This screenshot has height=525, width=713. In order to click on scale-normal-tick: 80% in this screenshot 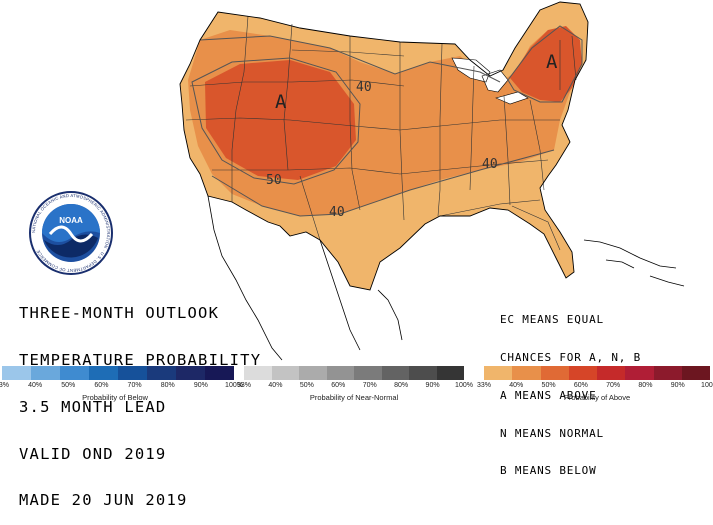, I will do `click(401, 385)`.